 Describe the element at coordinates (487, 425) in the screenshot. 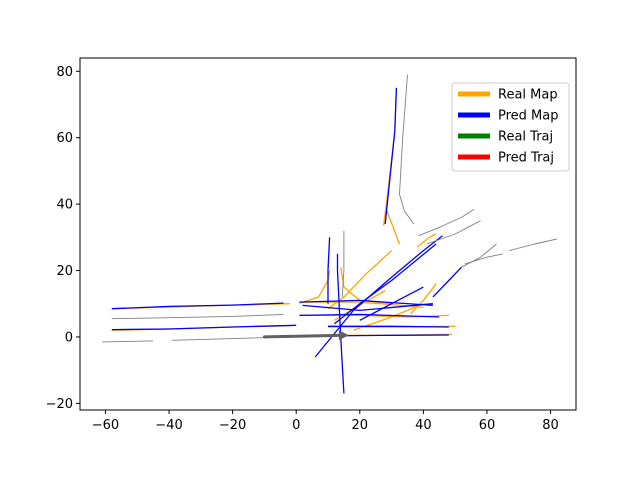

I see `x-tick-label: 60` at that location.